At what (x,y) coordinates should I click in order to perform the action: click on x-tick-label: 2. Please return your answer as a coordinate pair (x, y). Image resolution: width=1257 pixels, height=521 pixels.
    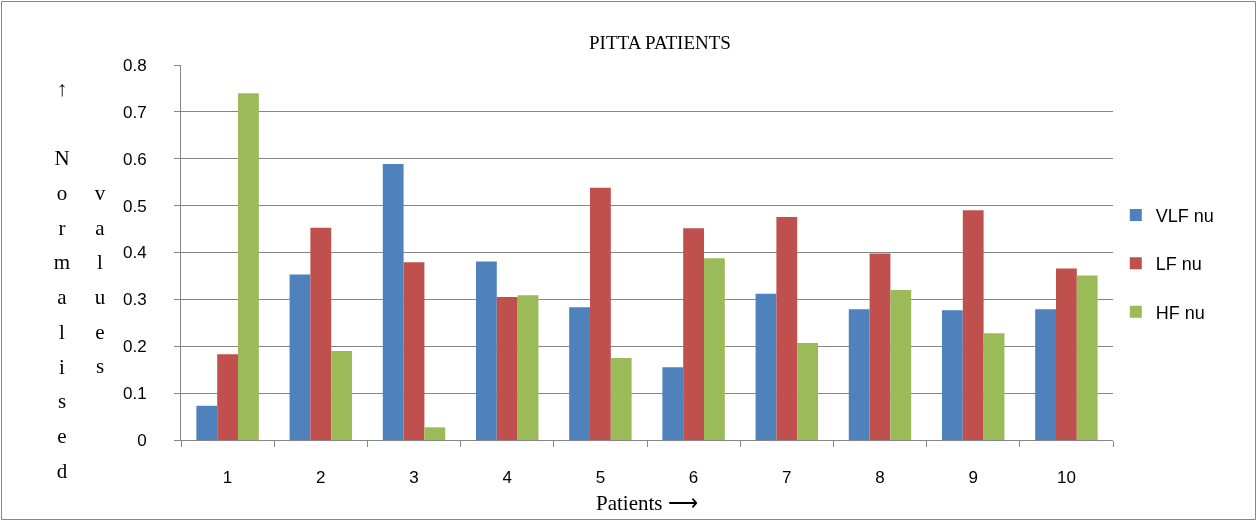
    Looking at the image, I should click on (321, 478).